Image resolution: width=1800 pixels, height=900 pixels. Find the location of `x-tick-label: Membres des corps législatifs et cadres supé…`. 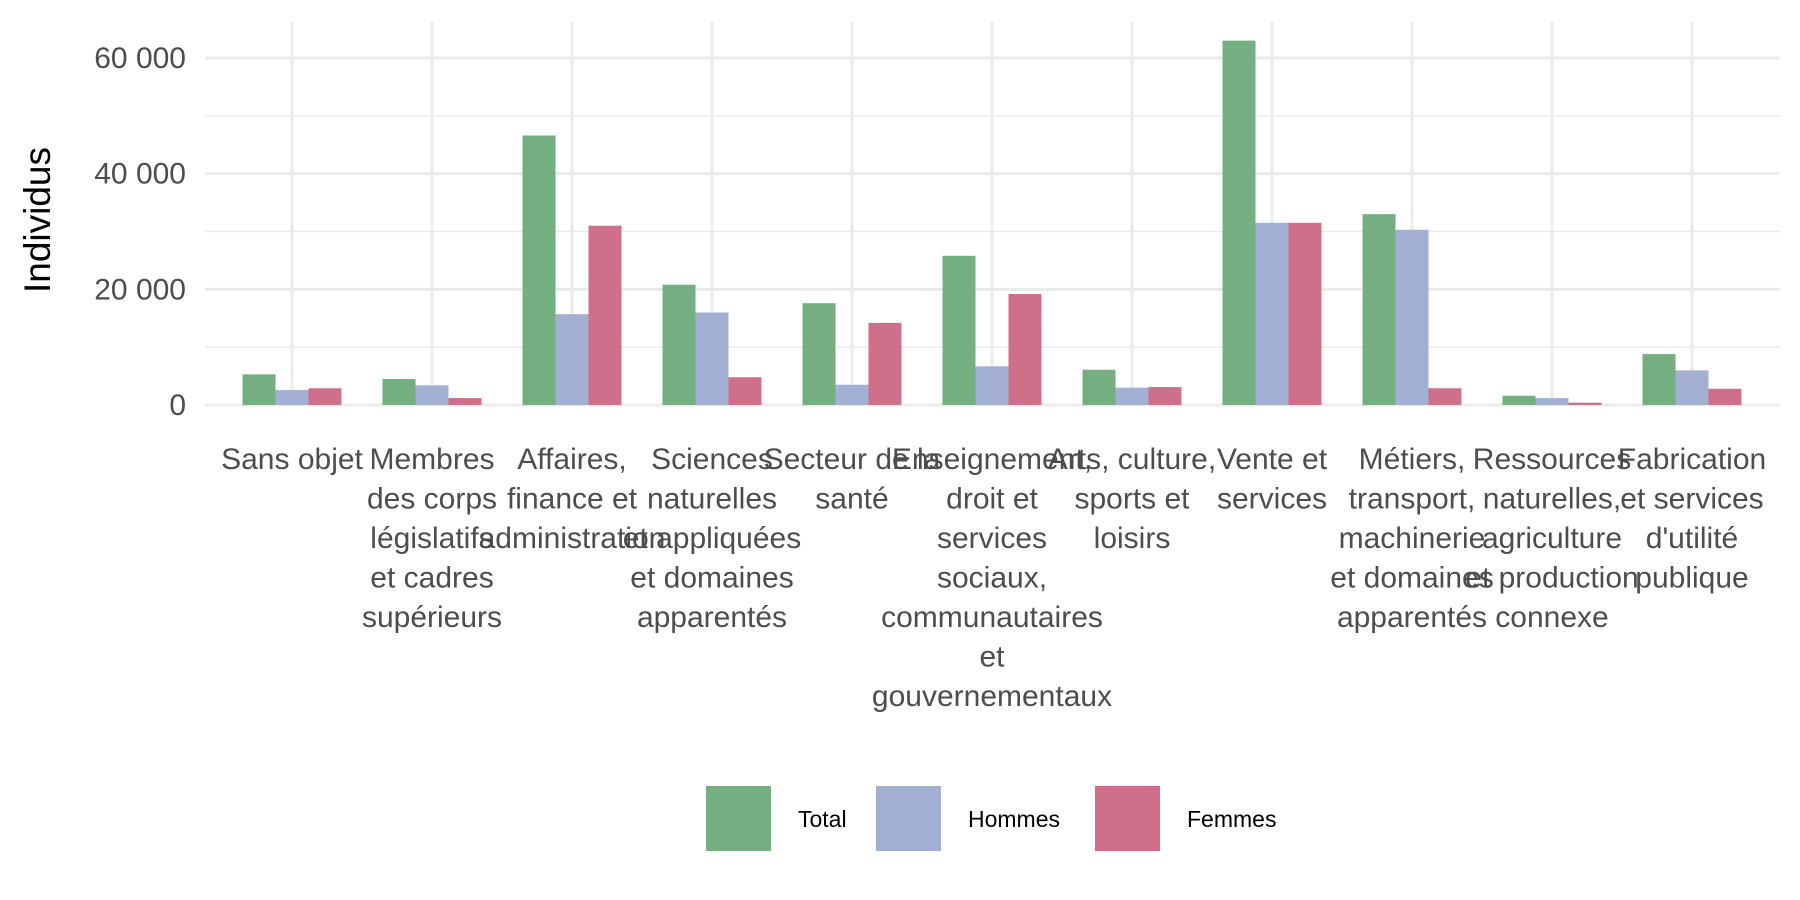

x-tick-label: Membres des corps législatifs et cadres supé… is located at coordinates (432, 538).